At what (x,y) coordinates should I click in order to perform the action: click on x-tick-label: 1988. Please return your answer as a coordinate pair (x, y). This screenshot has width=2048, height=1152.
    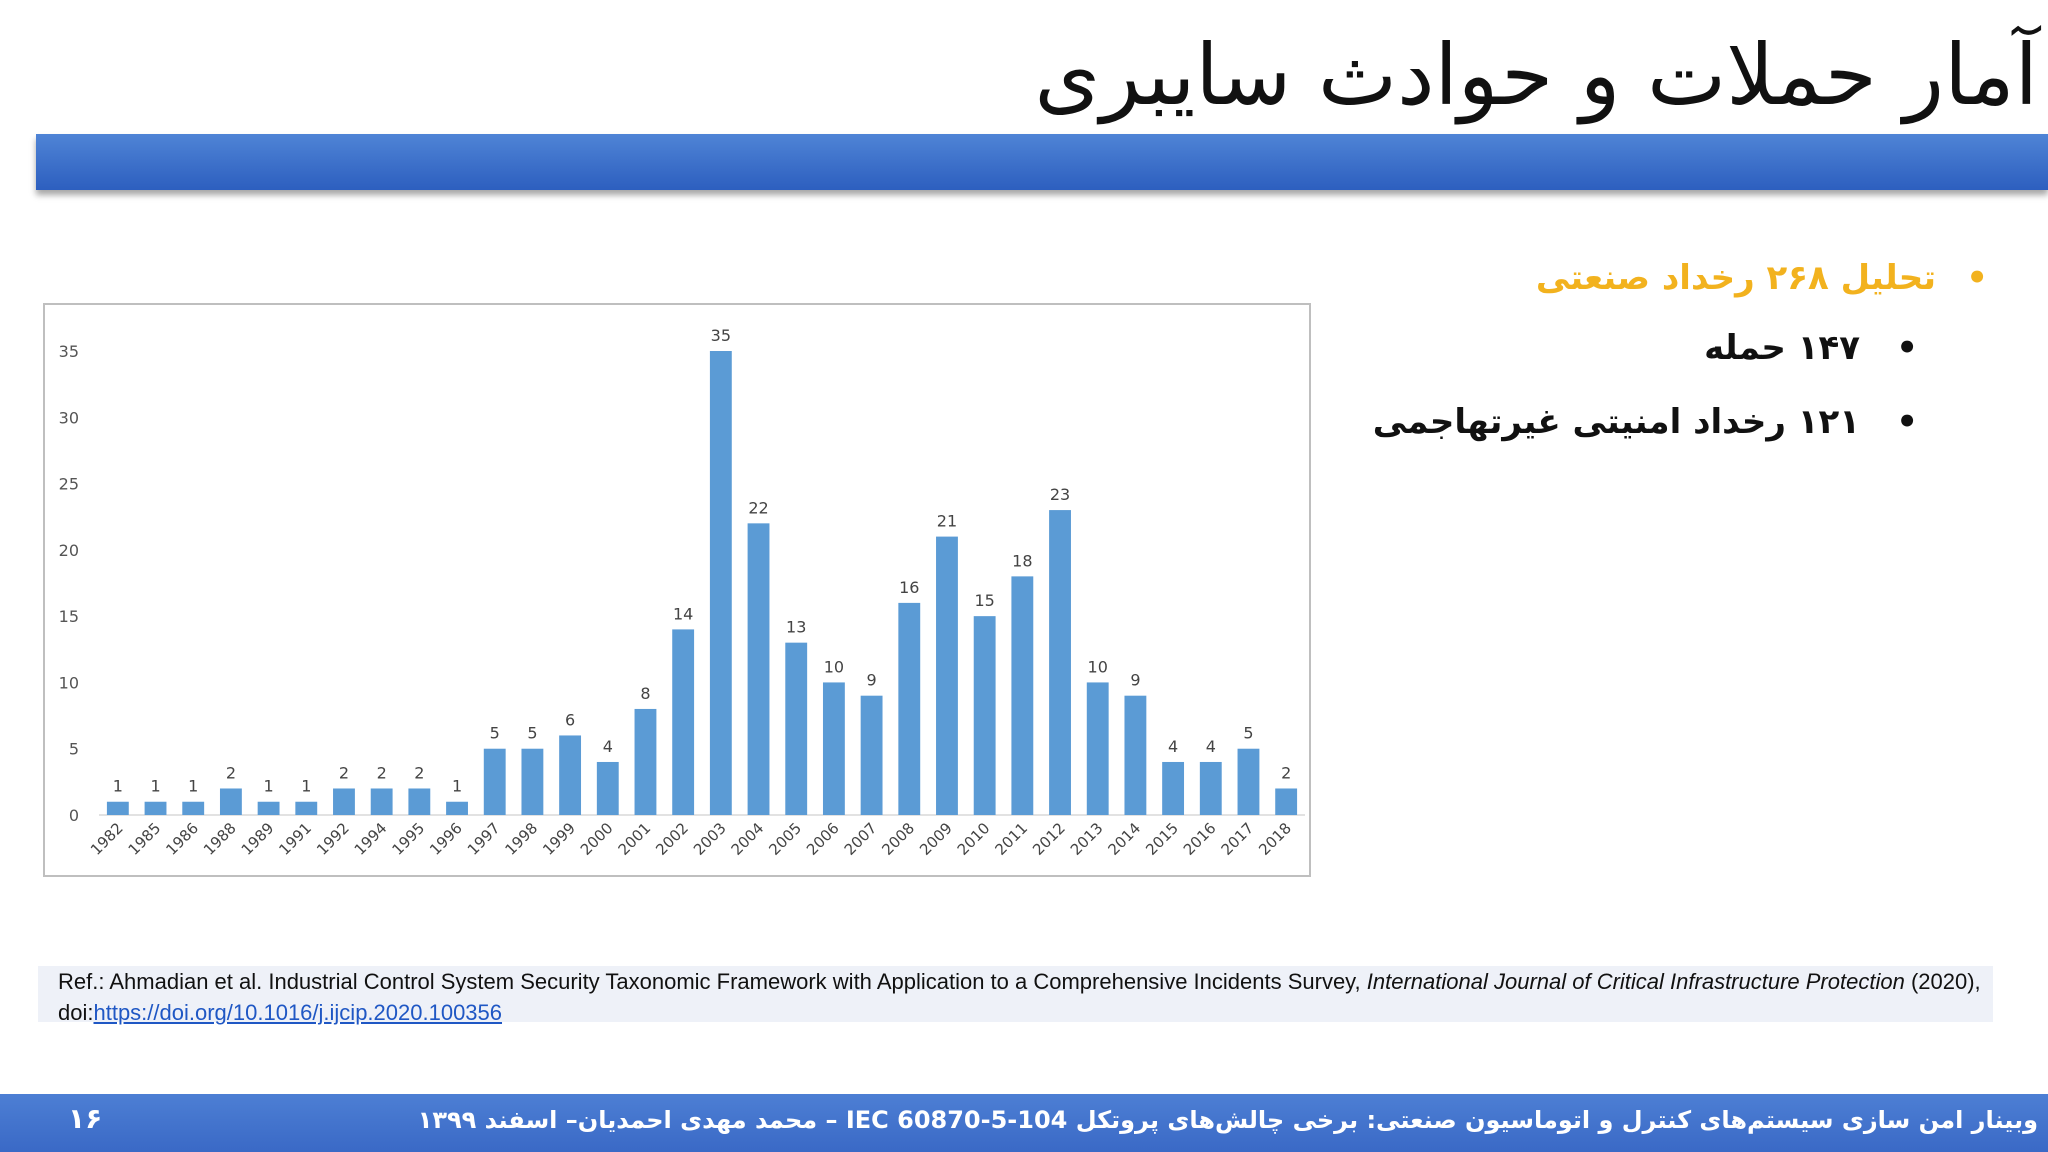
    Looking at the image, I should click on (220, 839).